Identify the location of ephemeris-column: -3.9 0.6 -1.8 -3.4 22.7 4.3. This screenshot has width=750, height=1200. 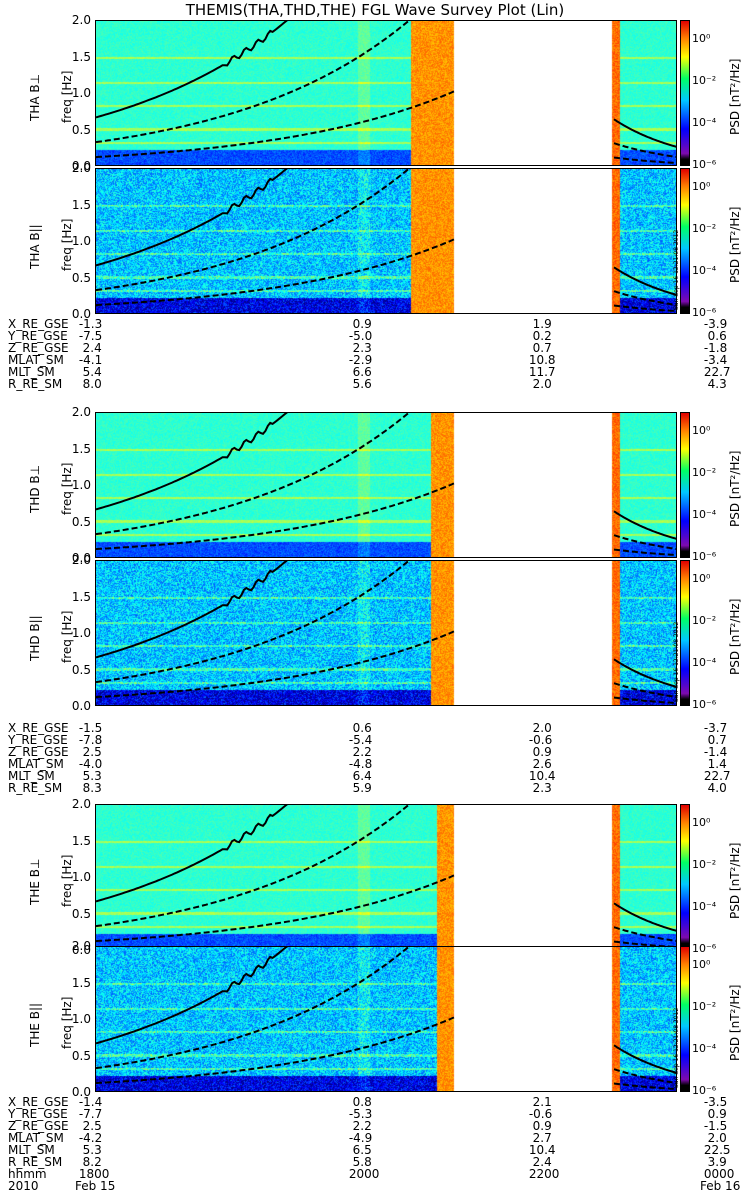
(717, 354).